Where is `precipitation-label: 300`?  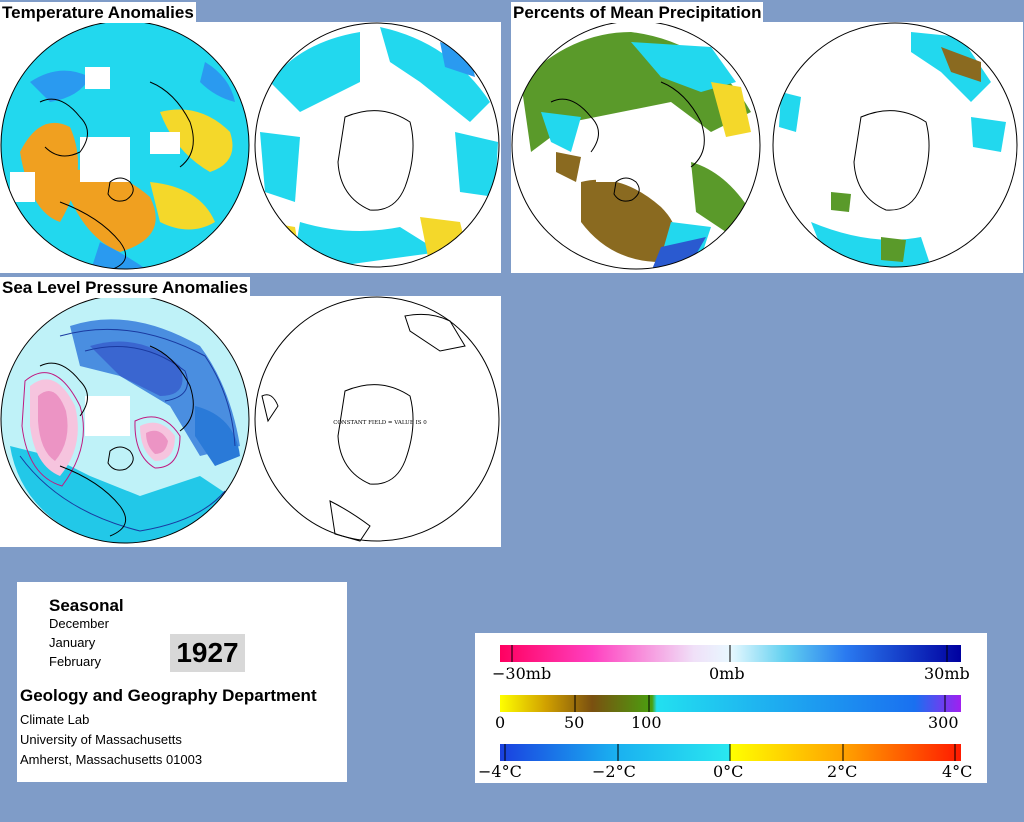 precipitation-label: 300 is located at coordinates (943, 722).